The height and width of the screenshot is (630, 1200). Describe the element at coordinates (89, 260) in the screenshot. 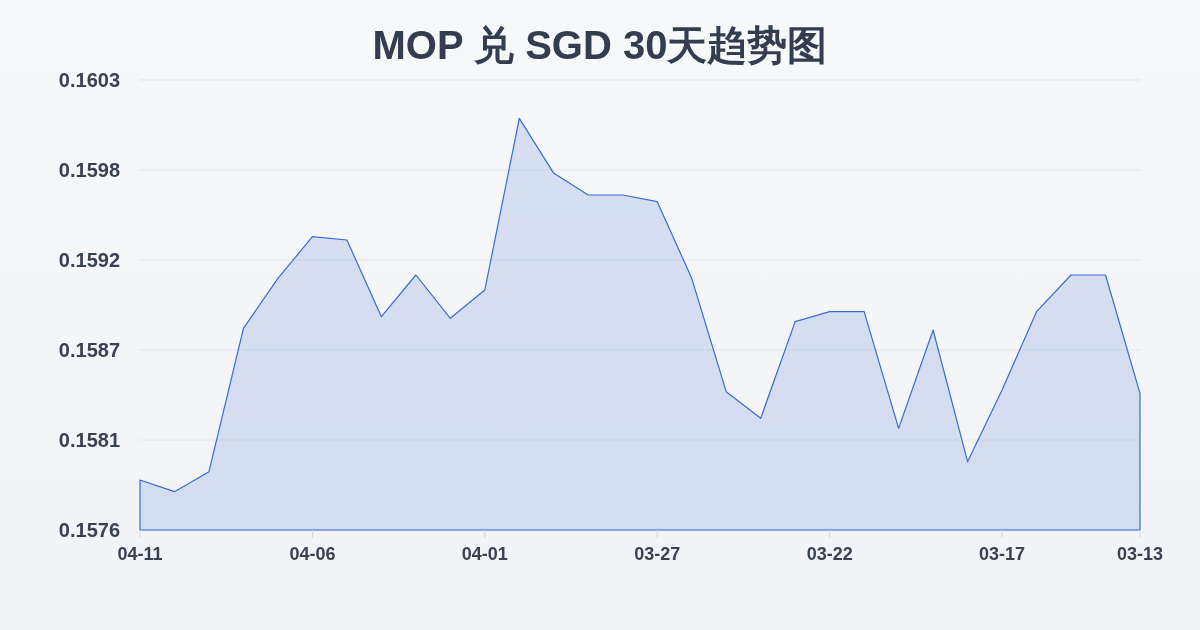

I see `y-tick-label: 0.1592` at that location.